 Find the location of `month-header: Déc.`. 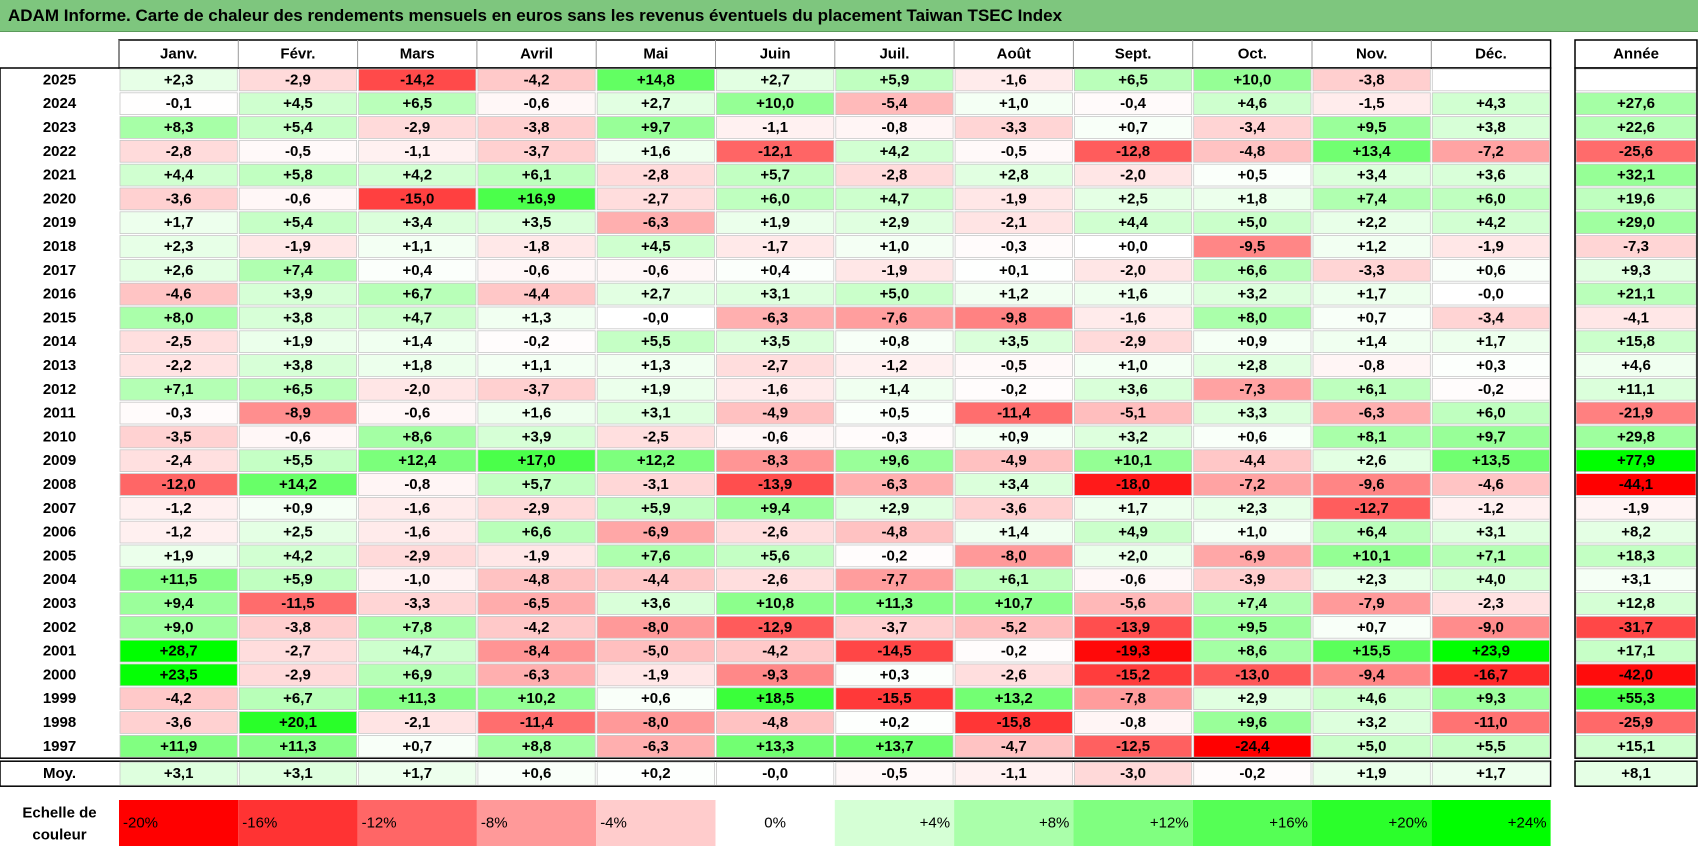

month-header: Déc. is located at coordinates (1491, 54).